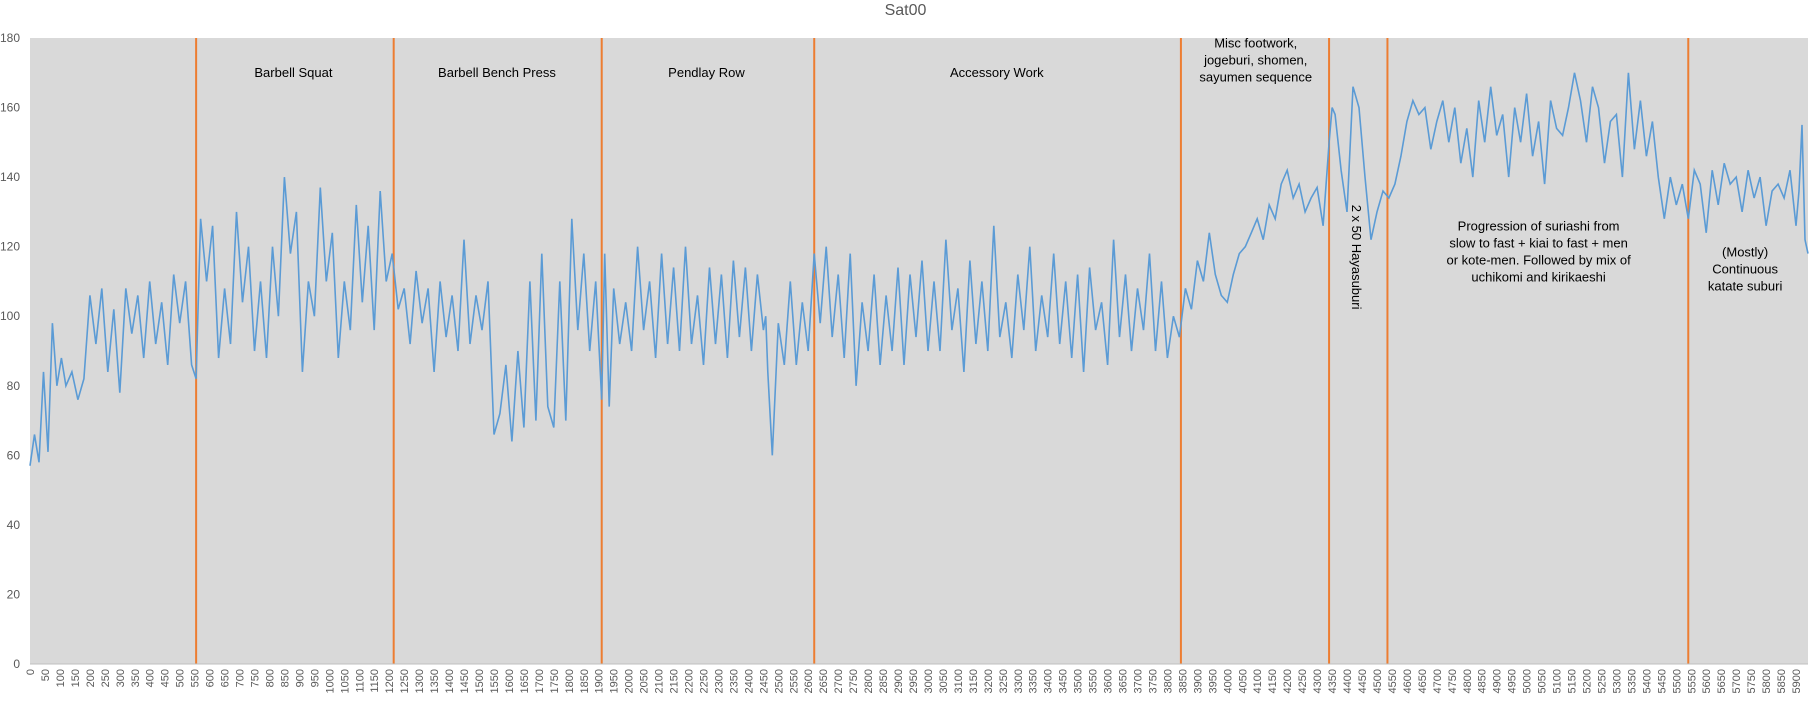 This screenshot has width=1811, height=703. Describe the element at coordinates (1745, 268) in the screenshot. I see `phase-label: (Mostly) Continuous katate suburi` at that location.